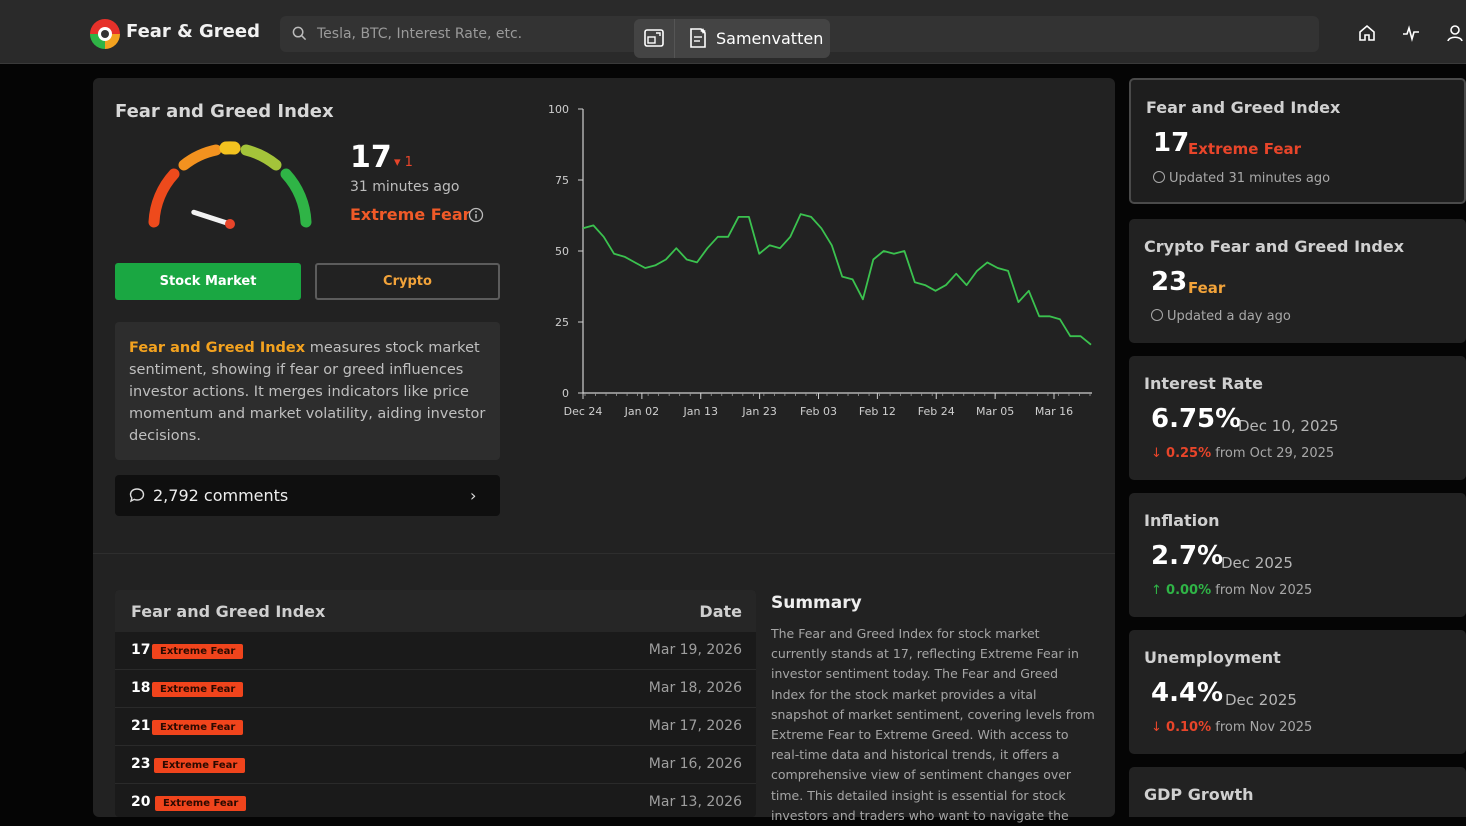  I want to click on table-row: 18 Extreme Fear Mar 18, 2026, so click(435, 689).